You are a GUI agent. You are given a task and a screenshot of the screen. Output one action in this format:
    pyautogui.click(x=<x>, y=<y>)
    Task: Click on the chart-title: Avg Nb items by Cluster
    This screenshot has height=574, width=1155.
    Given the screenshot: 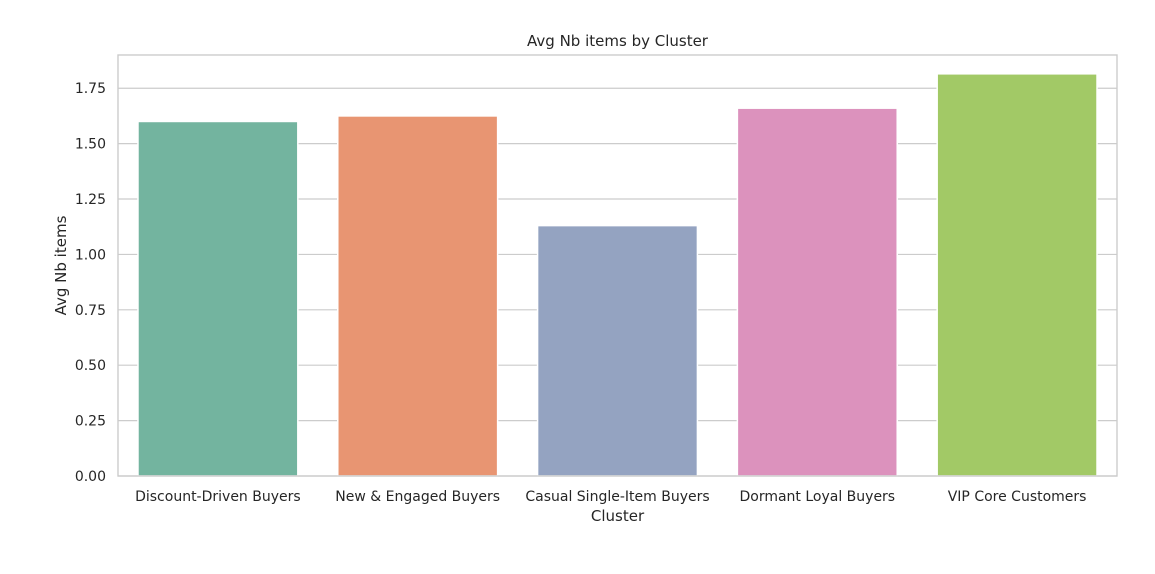 What is the action you would take?
    pyautogui.click(x=618, y=41)
    